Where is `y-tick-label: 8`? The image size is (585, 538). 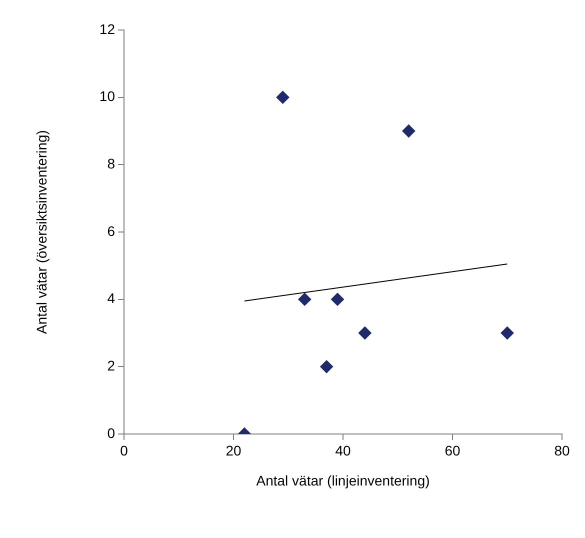 y-tick-label: 8 is located at coordinates (111, 164).